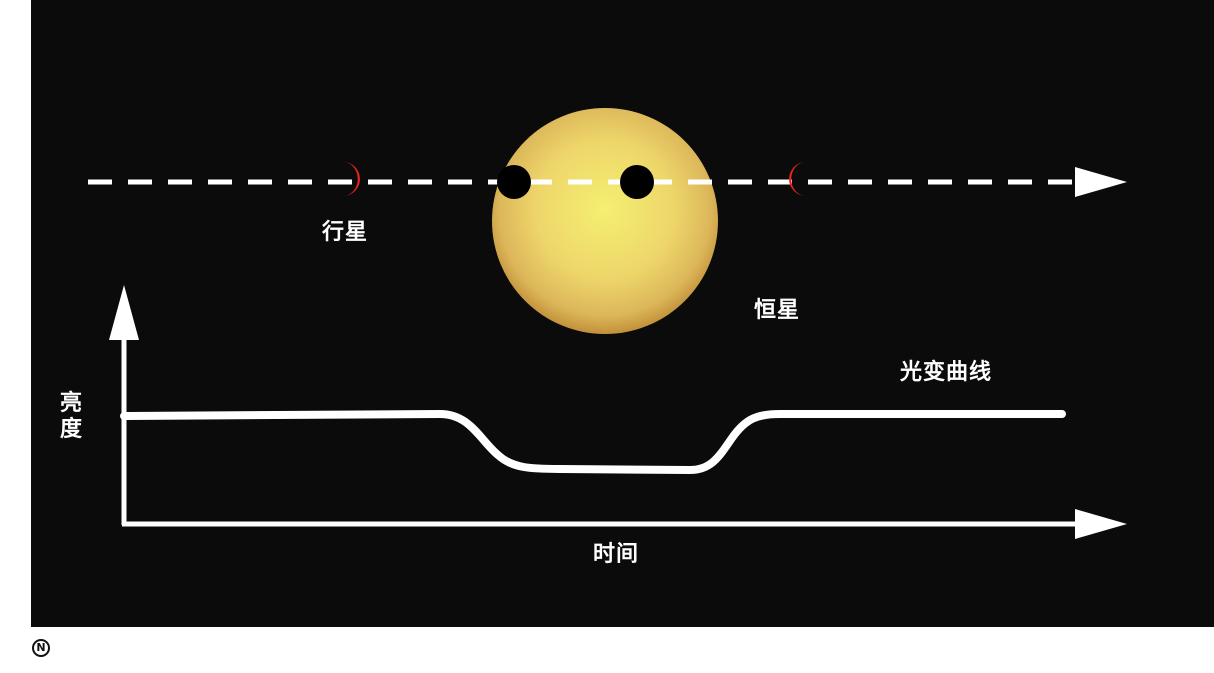 Image resolution: width=1214 pixels, height=673 pixels. What do you see at coordinates (777, 310) in the screenshot?
I see `star-label: 恒星` at bounding box center [777, 310].